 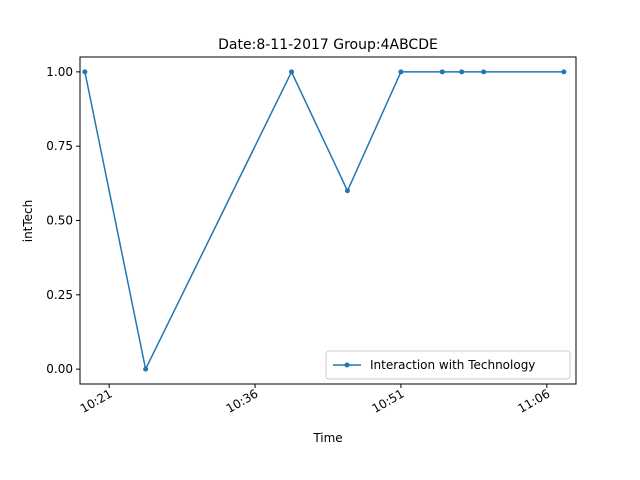 I want to click on y-tick-label: 0.25, so click(x=59, y=295).